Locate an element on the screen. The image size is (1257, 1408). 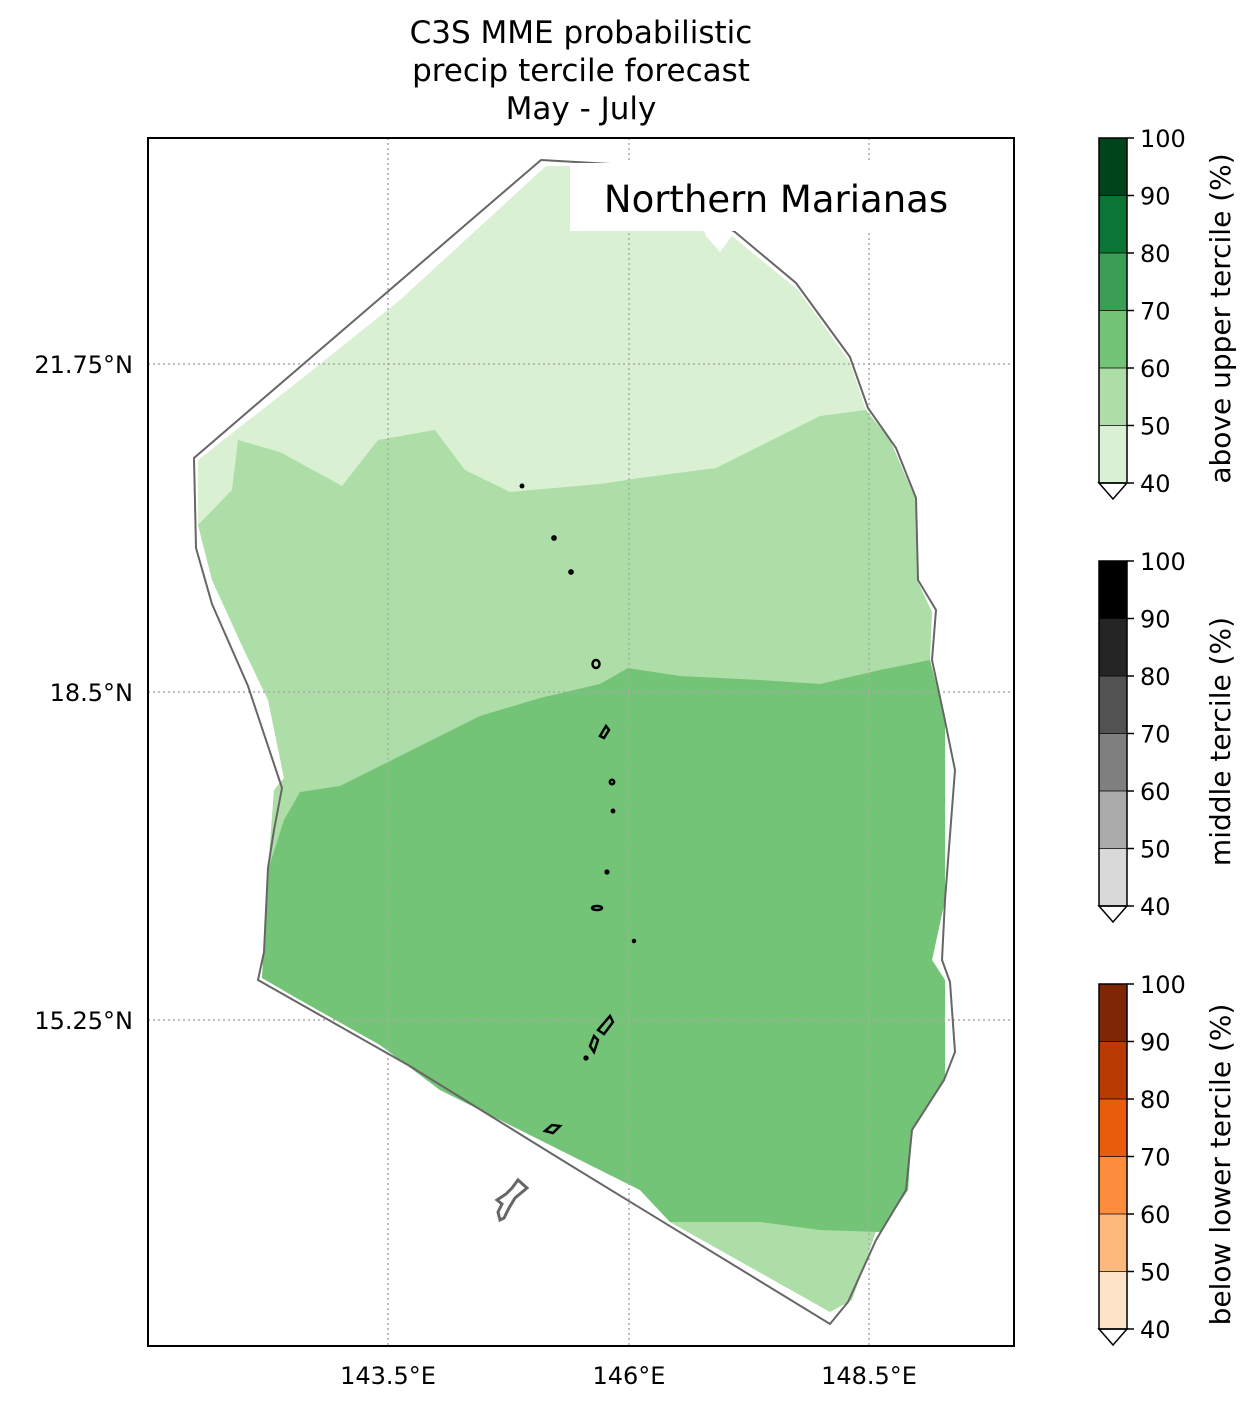
island-tinian is located at coordinates (594, 1044).